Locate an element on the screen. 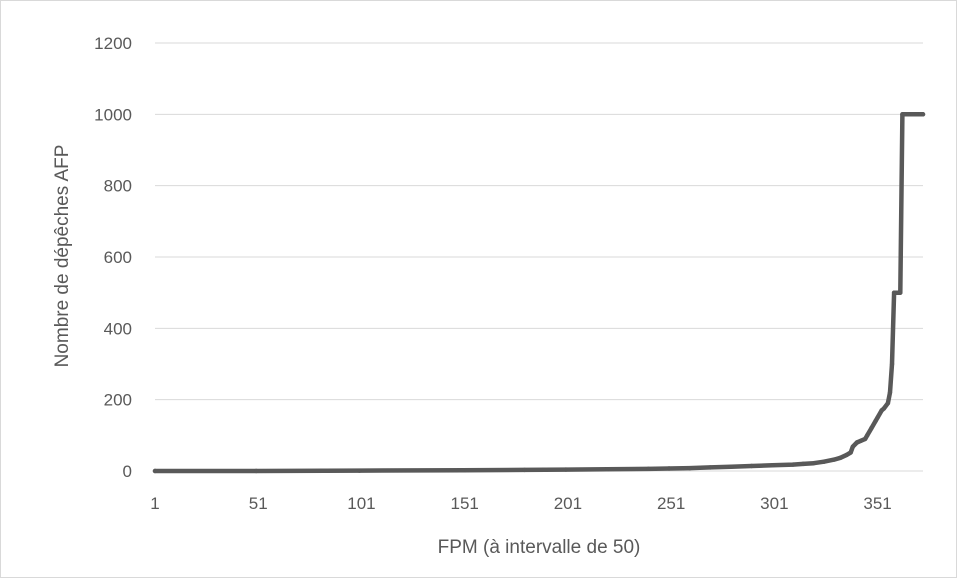 This screenshot has height=578, width=957. y-tick-label: 400 is located at coordinates (118, 328).